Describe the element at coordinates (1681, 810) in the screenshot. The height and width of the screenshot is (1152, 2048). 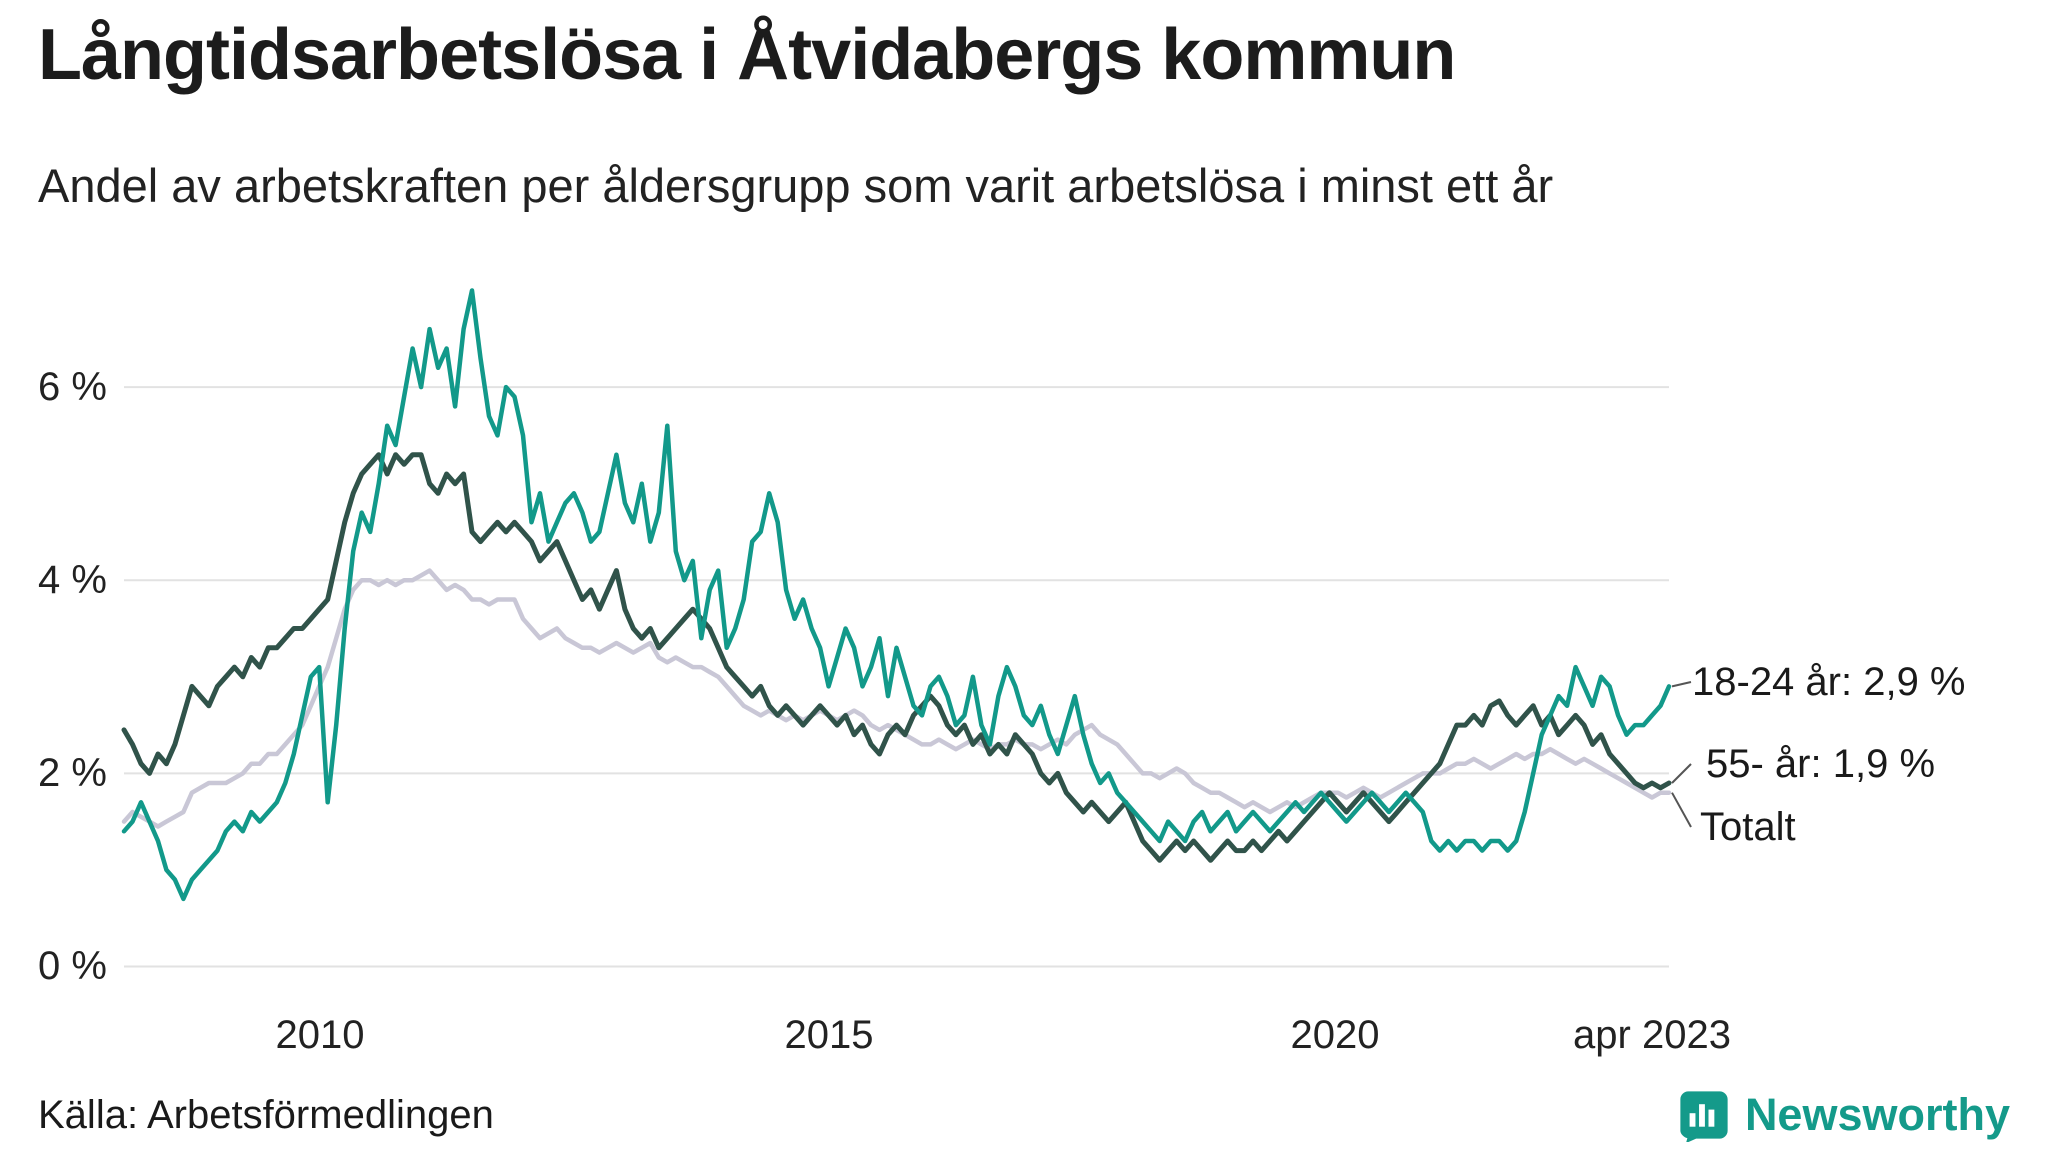
I see `label-connector-Totalt` at that location.